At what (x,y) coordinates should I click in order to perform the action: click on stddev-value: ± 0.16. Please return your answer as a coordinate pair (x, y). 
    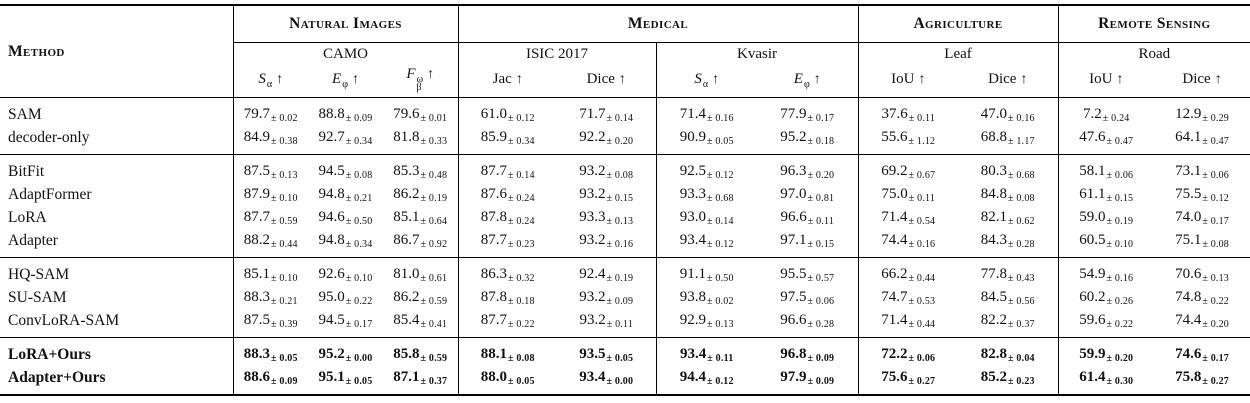
    Looking at the image, I should click on (1120, 278).